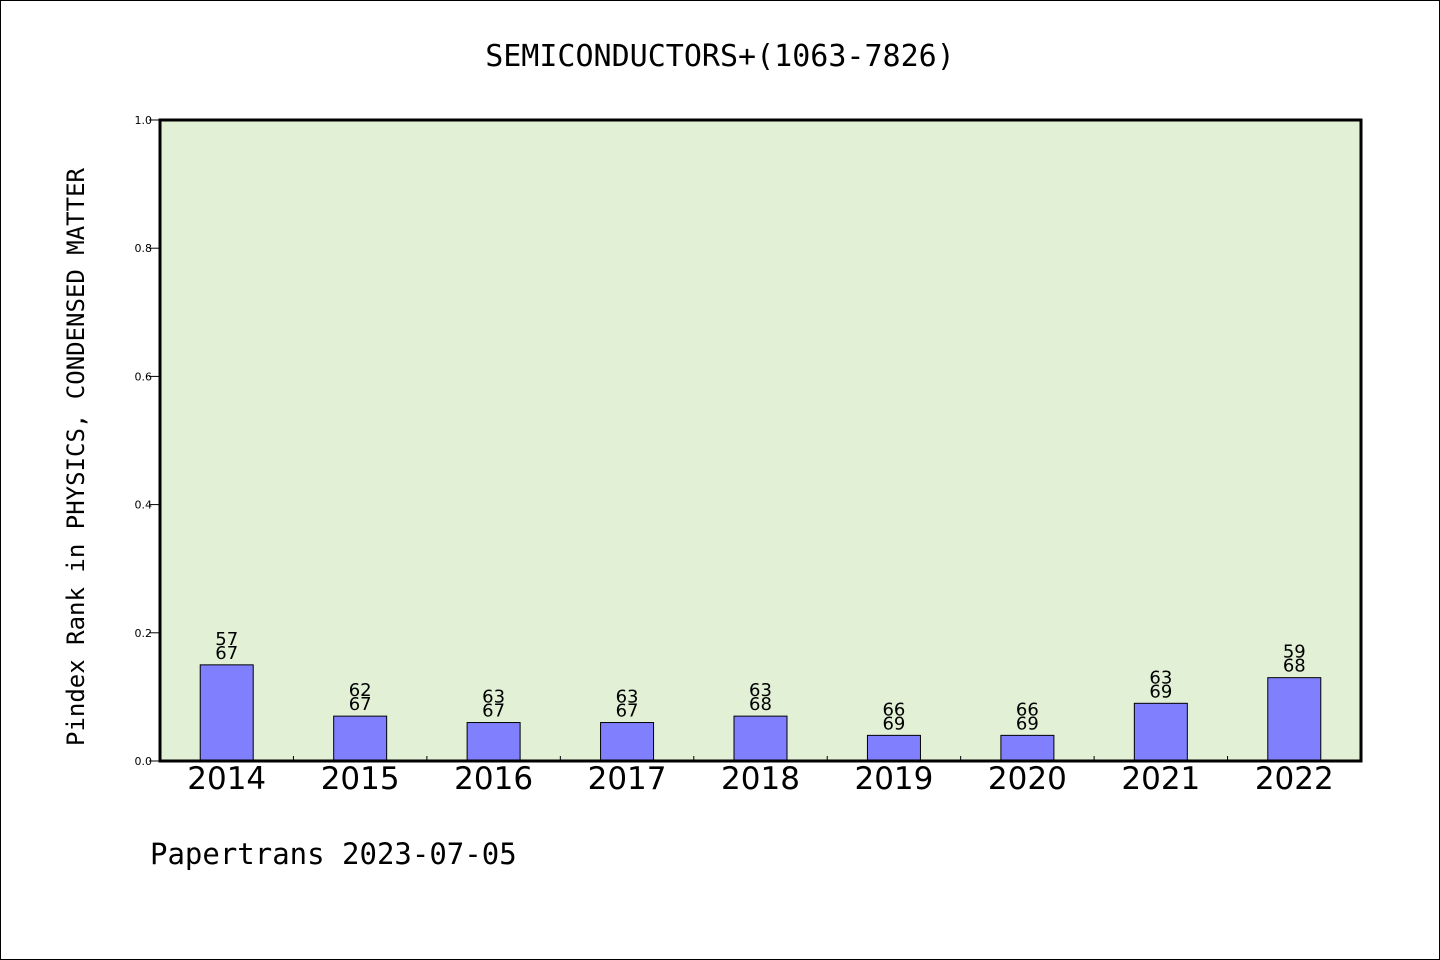 This screenshot has width=1440, height=960. What do you see at coordinates (144, 633) in the screenshot?
I see `y-tick-label: 0.2` at bounding box center [144, 633].